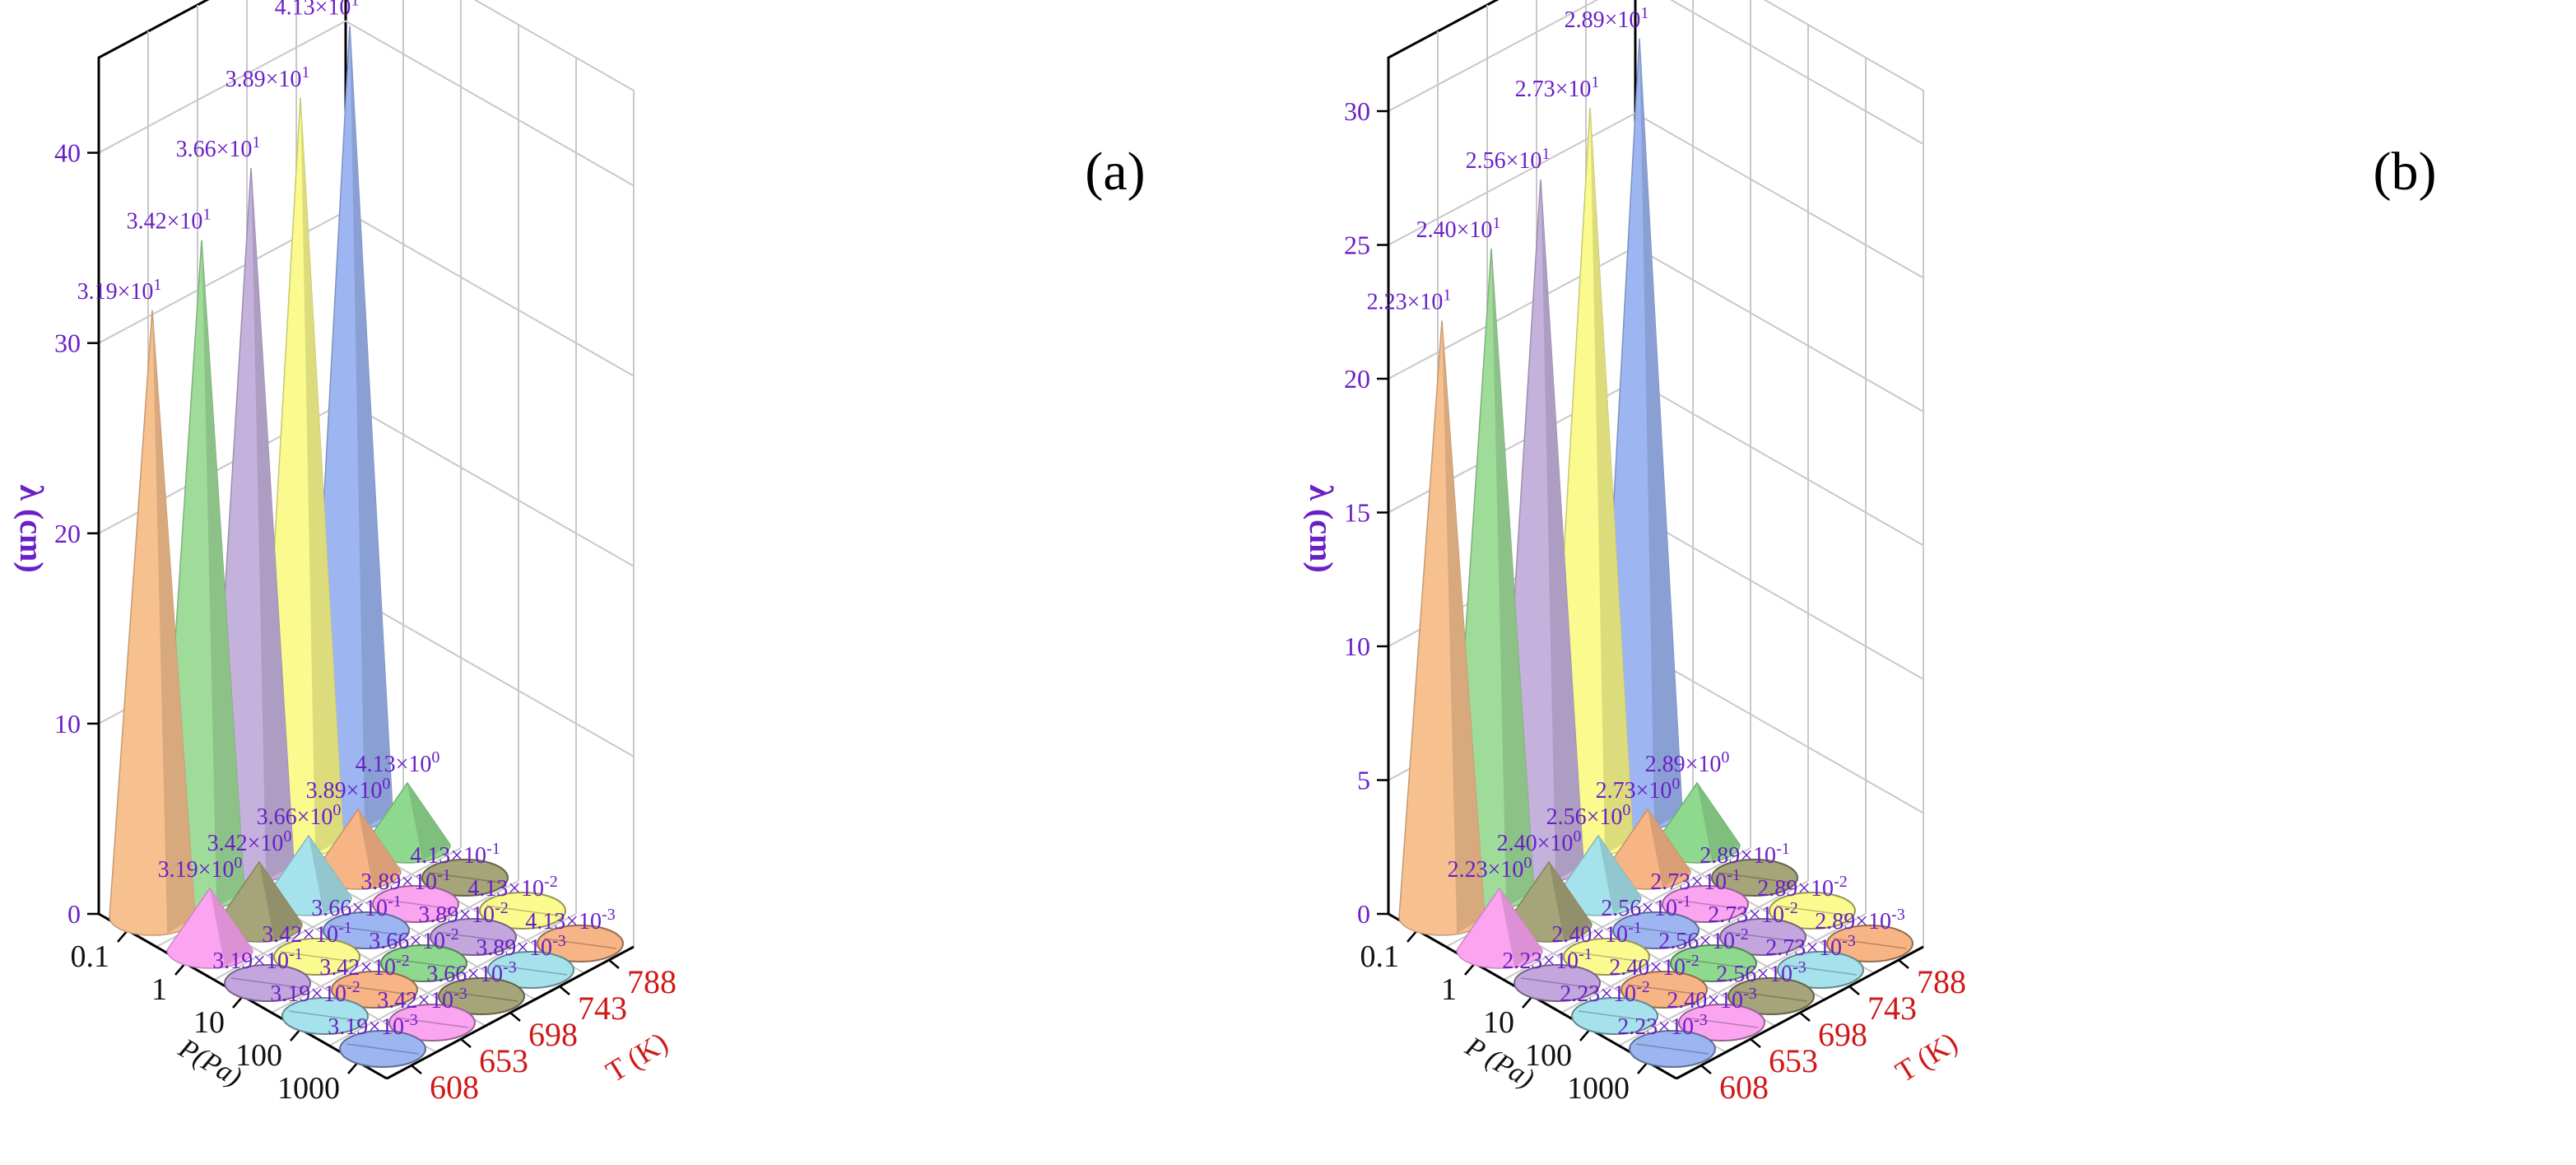 Image resolution: width=2576 pixels, height=1165 pixels. What do you see at coordinates (169, 220) in the screenshot?
I see `value-label: 3.42×10¹` at bounding box center [169, 220].